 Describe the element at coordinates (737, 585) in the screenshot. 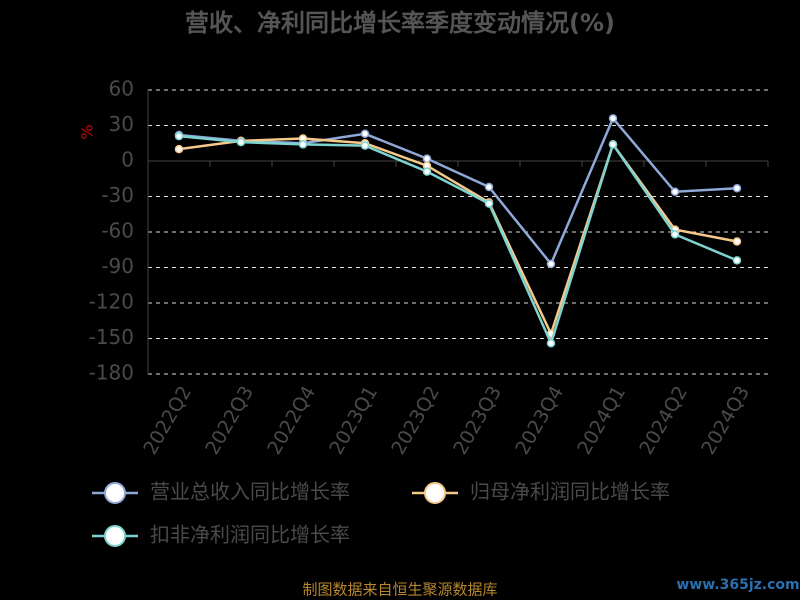

I see `watermark: www.365jz.com` at that location.